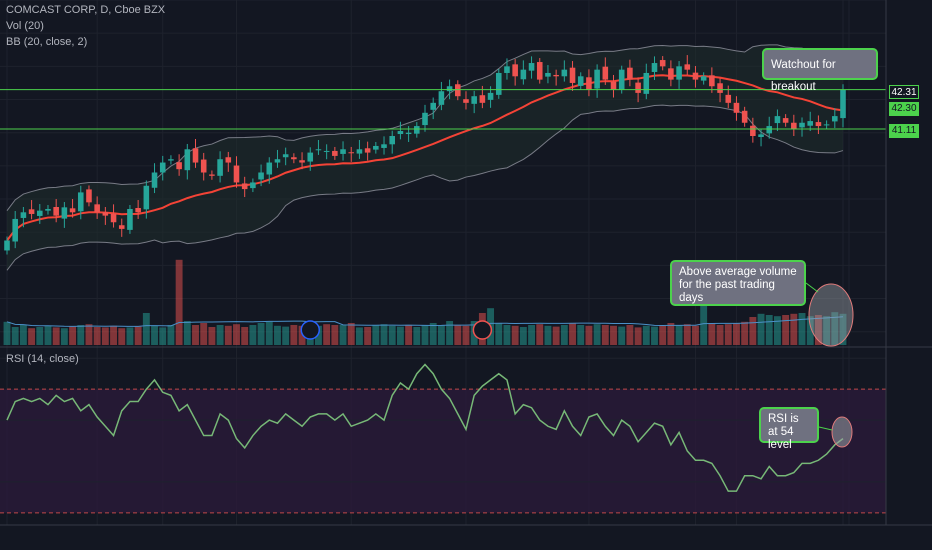 The image size is (932, 550). I want to click on rsi-highlight-circle, so click(842, 432).